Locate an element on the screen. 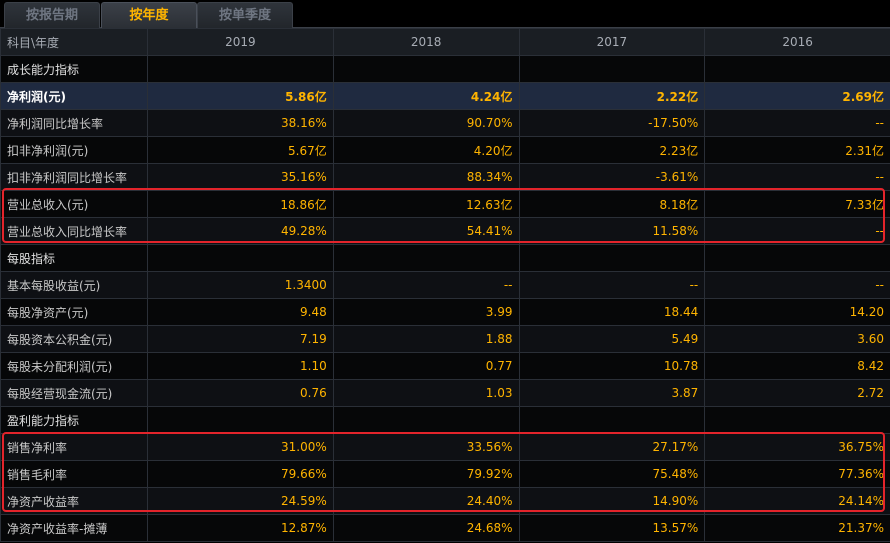 Image resolution: width=890 pixels, height=543 pixels. value-cell: 8.42 is located at coordinates (797, 366).